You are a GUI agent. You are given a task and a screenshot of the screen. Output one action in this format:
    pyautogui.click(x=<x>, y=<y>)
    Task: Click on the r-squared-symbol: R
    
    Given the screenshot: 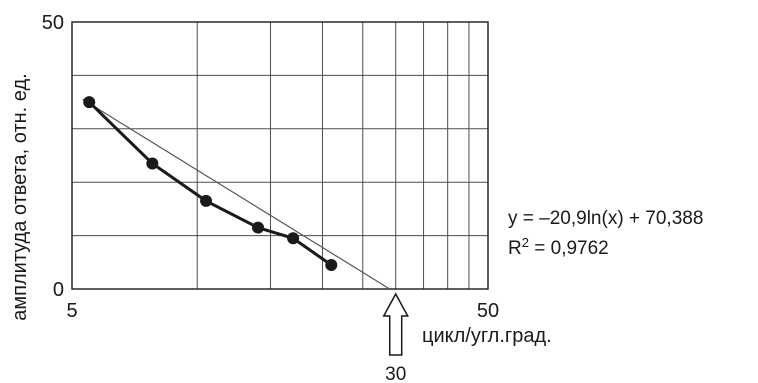 What is the action you would take?
    pyautogui.click(x=515, y=248)
    